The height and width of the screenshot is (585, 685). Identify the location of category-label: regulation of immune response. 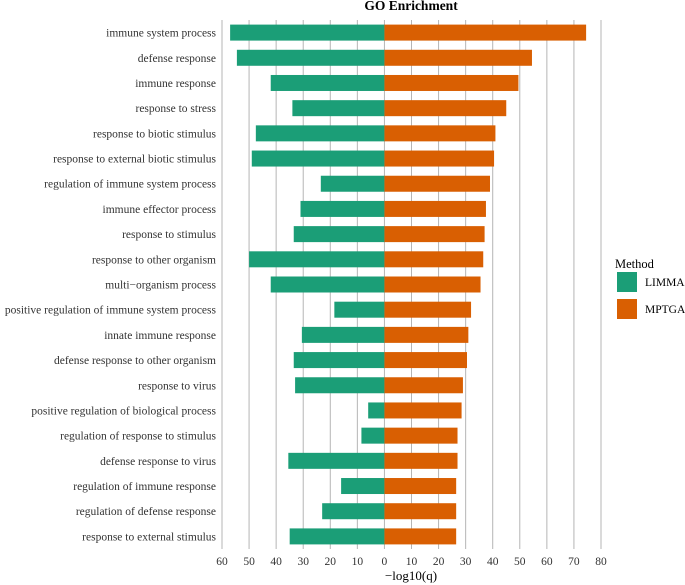
(144, 487).